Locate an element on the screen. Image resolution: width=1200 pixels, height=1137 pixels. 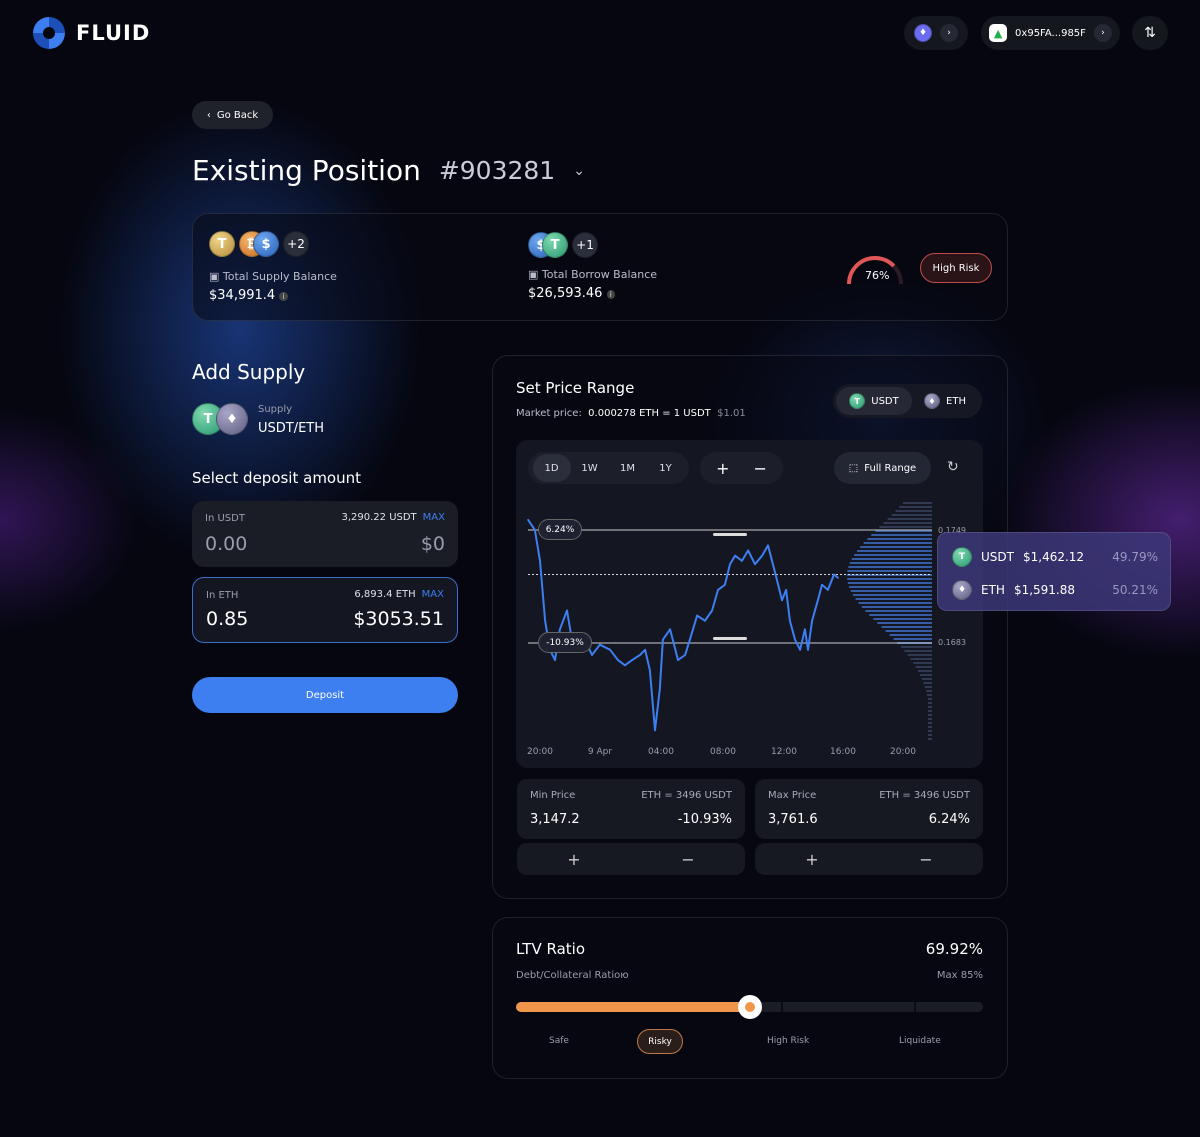
borrow-tokens: $ T +1 is located at coordinates (563, 245).